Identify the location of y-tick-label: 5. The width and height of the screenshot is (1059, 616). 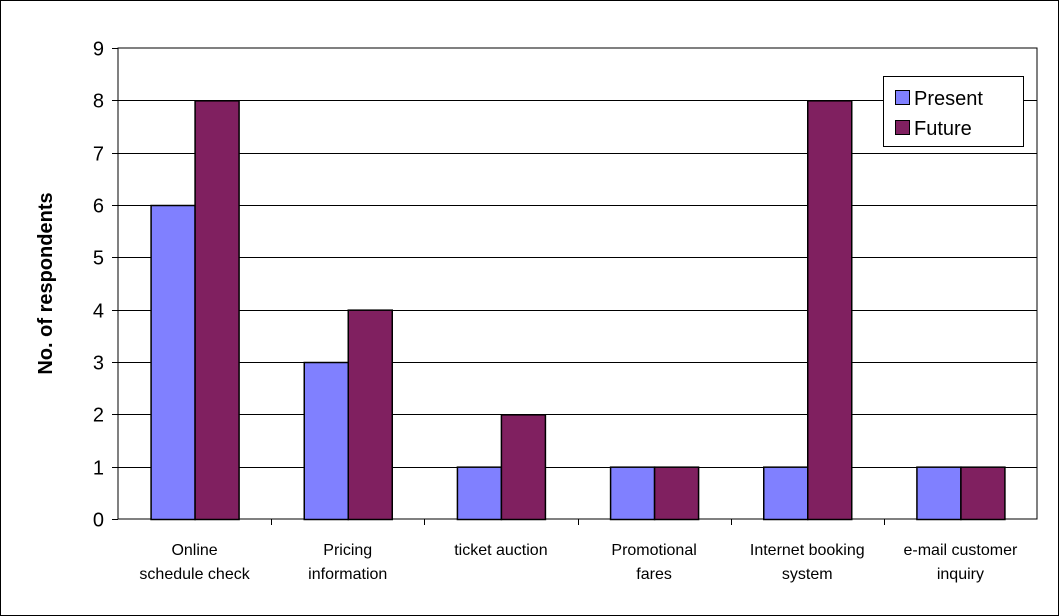
(98, 259).